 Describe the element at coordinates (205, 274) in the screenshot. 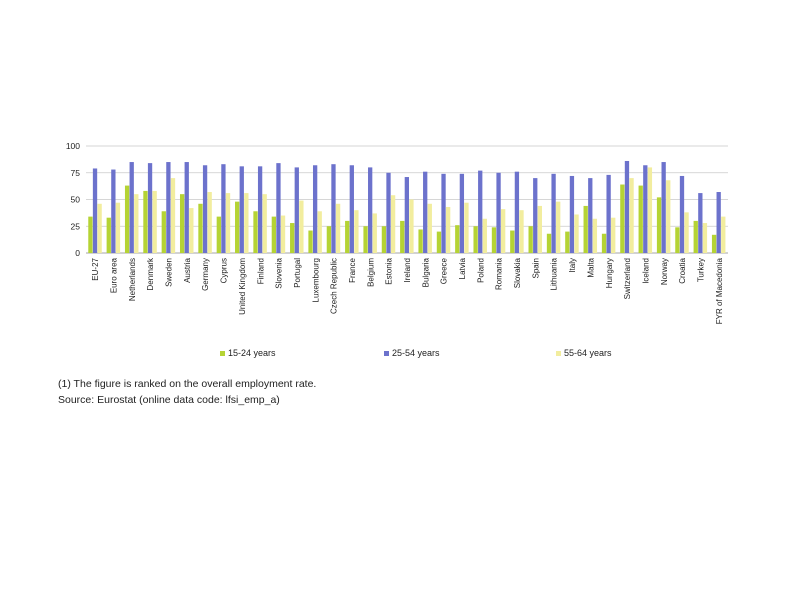

I see `x-tick-label: Germany` at that location.